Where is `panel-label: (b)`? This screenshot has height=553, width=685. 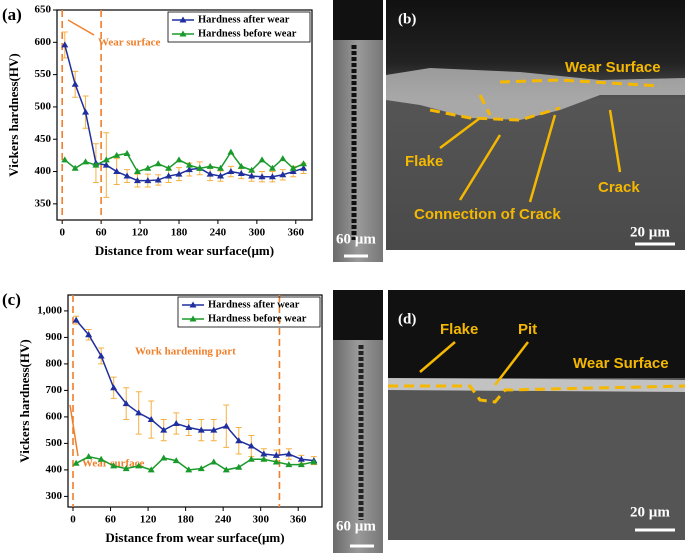 panel-label: (b) is located at coordinates (407, 19).